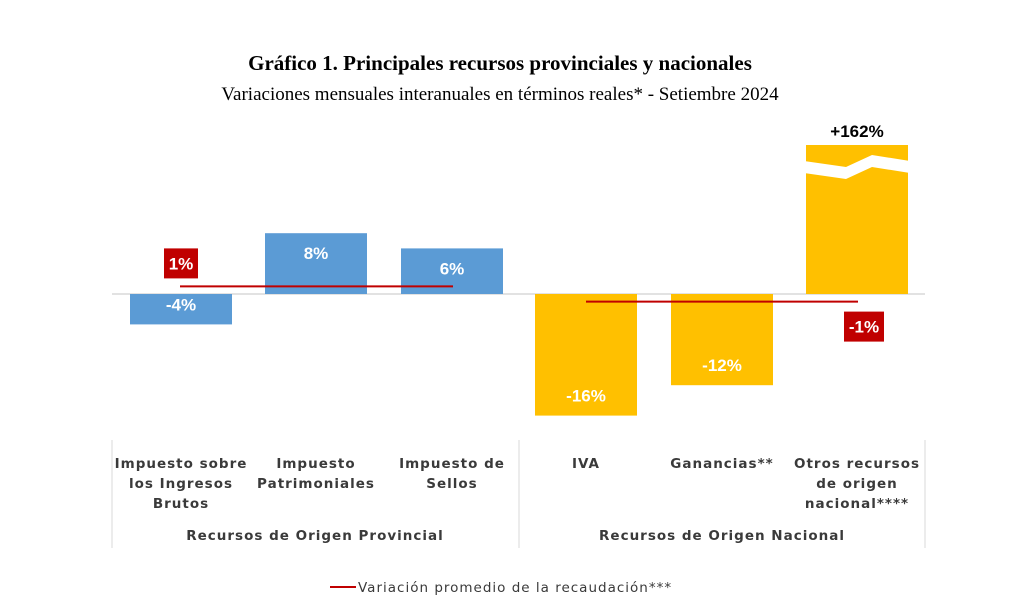 Image resolution: width=1024 pixels, height=612 pixels. What do you see at coordinates (857, 167) in the screenshot?
I see `axis-break-mark` at bounding box center [857, 167].